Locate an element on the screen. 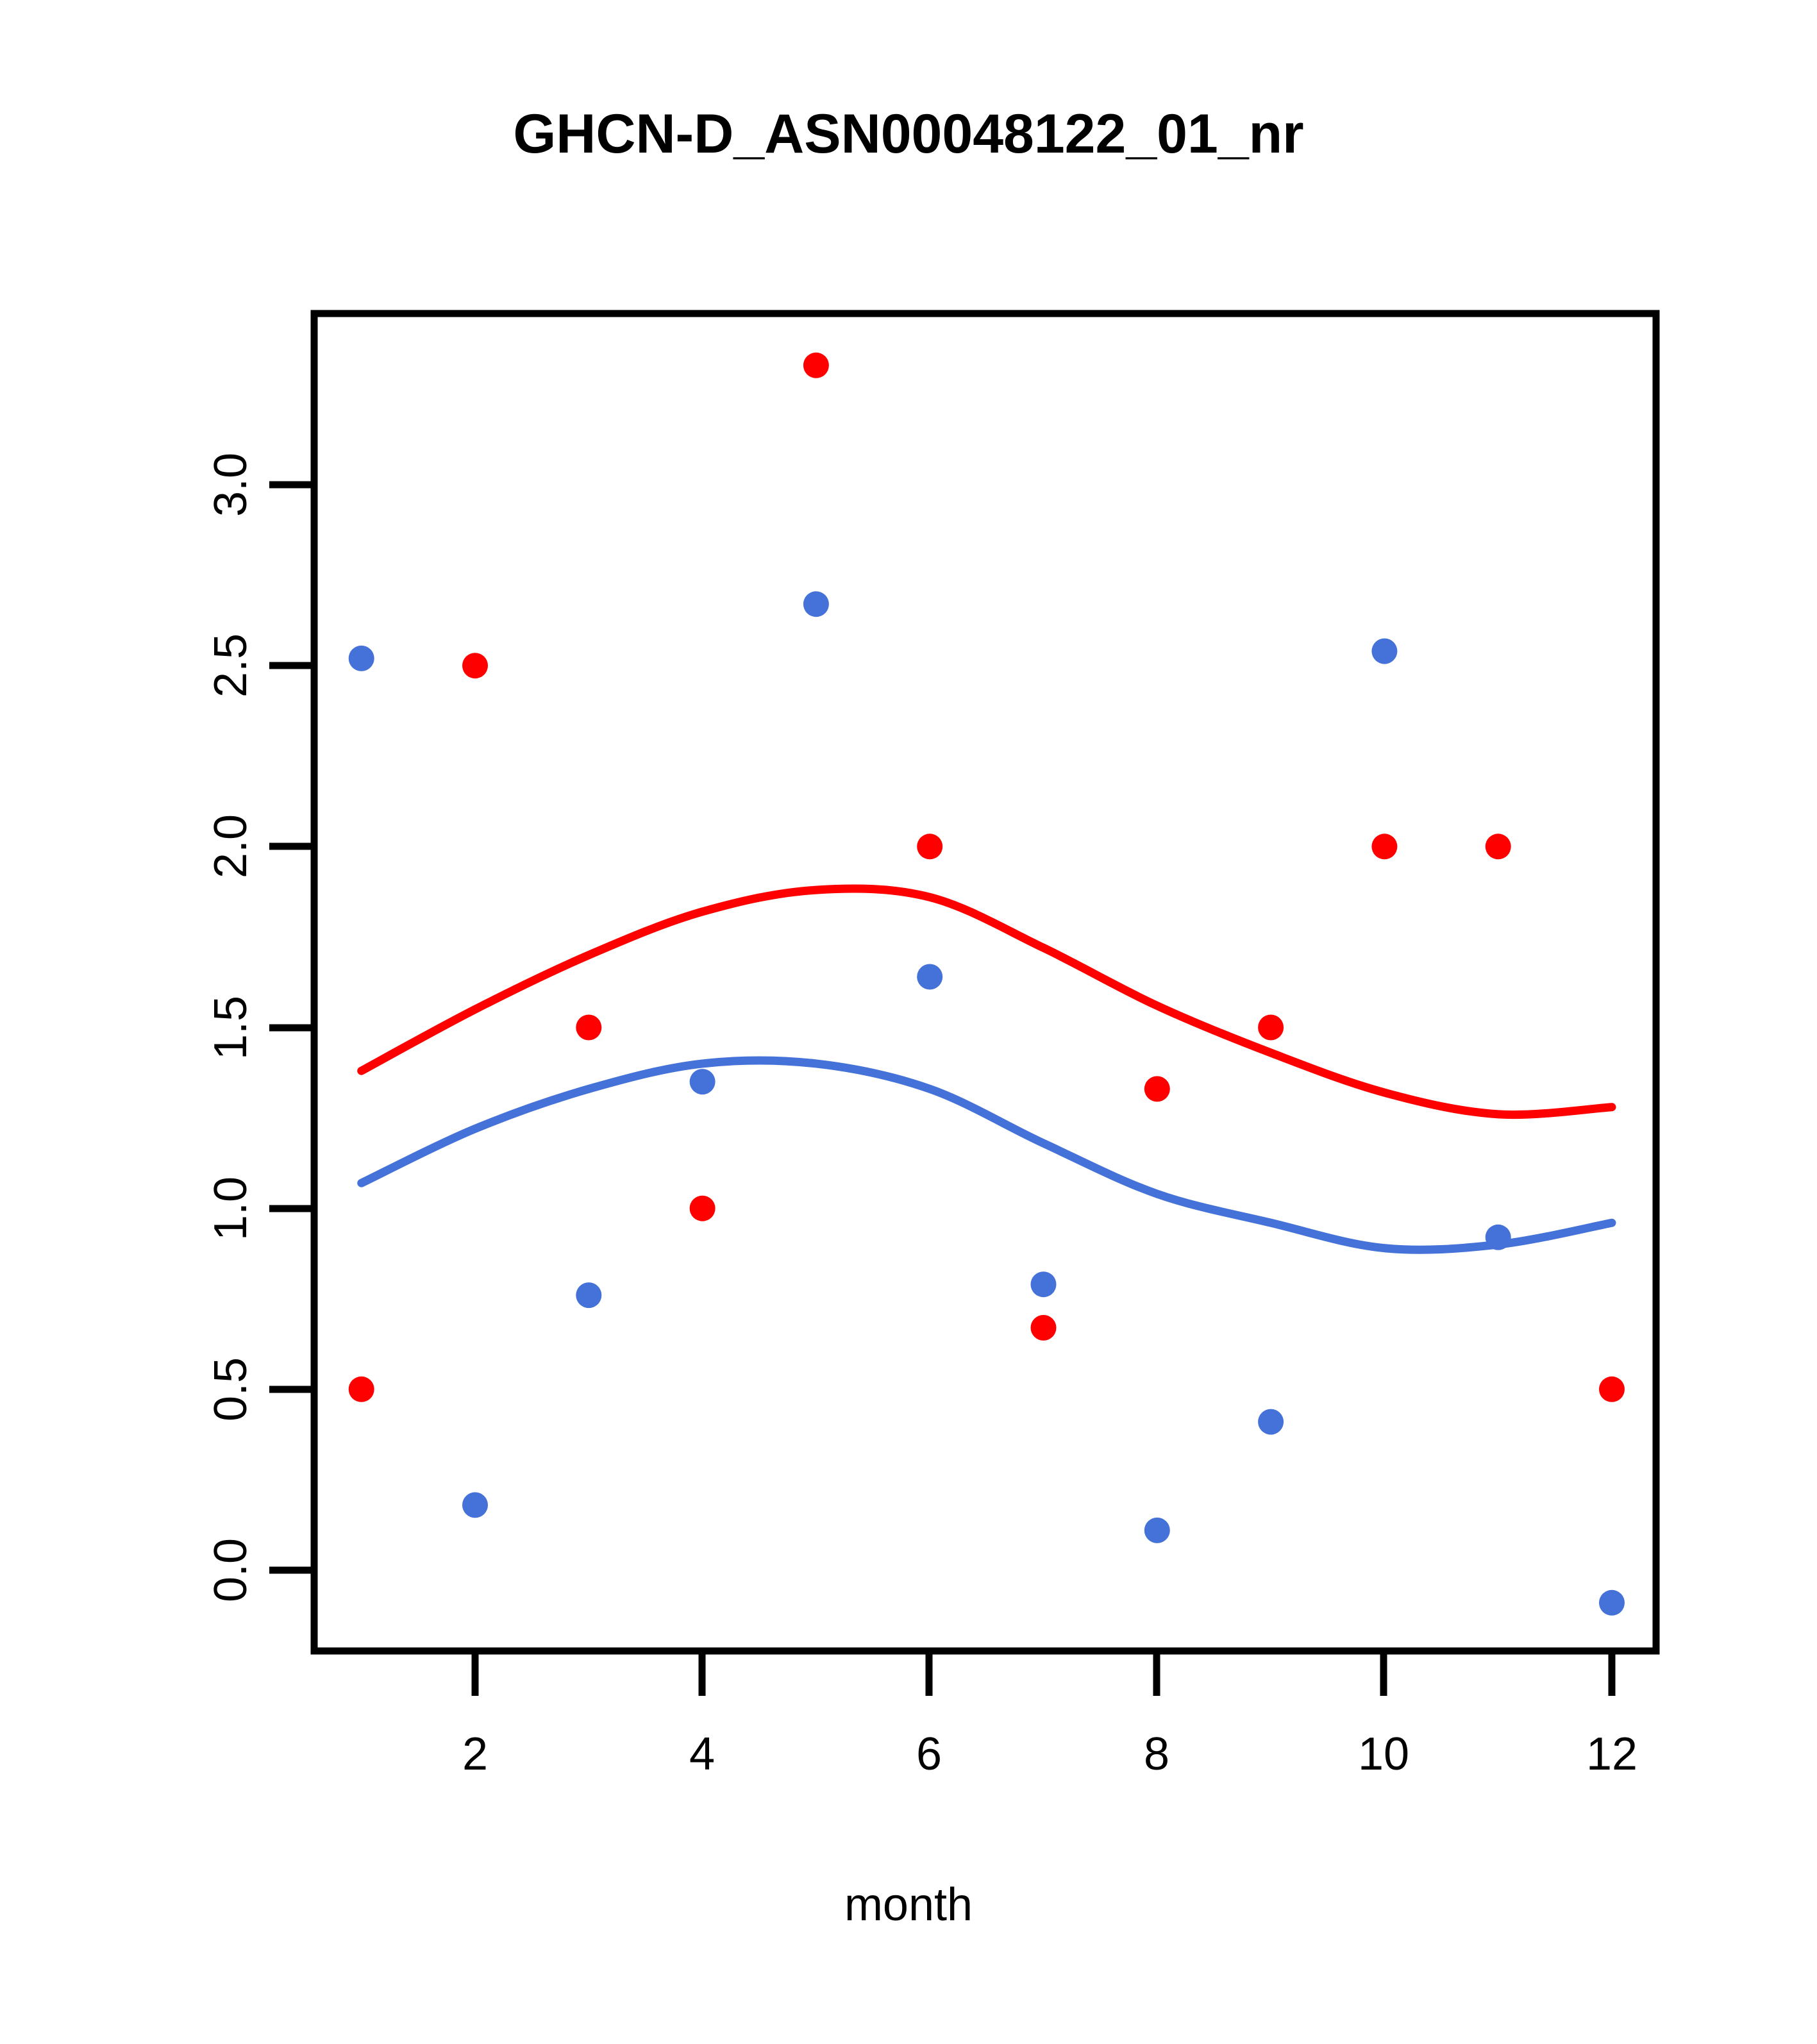  x-tick-label-0: 2 is located at coordinates (475, 1754).